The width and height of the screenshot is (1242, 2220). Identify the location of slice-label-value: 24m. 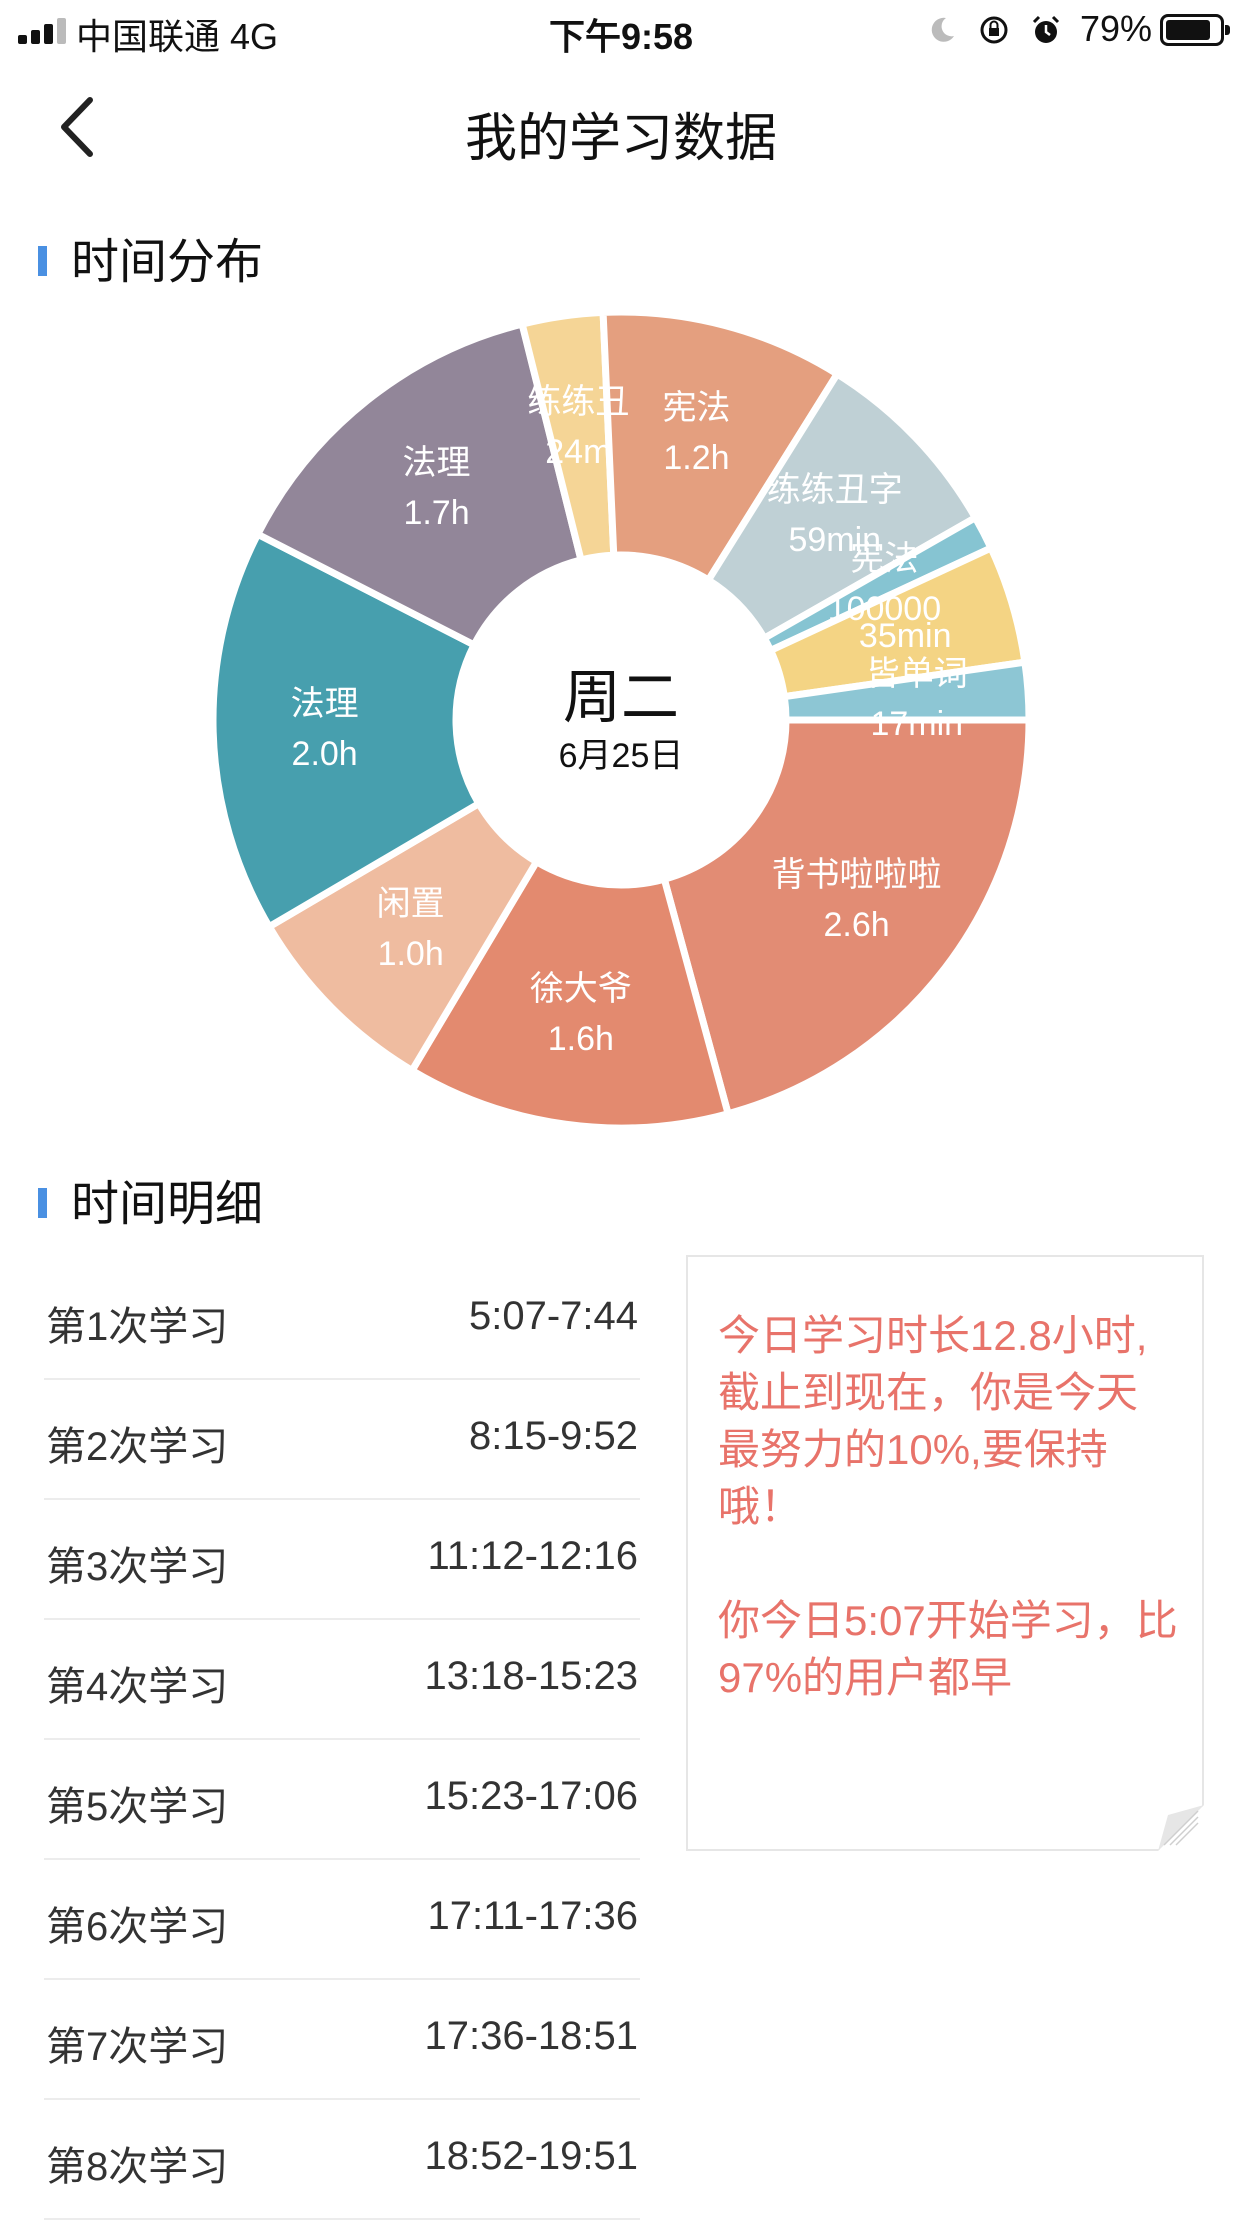
(578, 451).